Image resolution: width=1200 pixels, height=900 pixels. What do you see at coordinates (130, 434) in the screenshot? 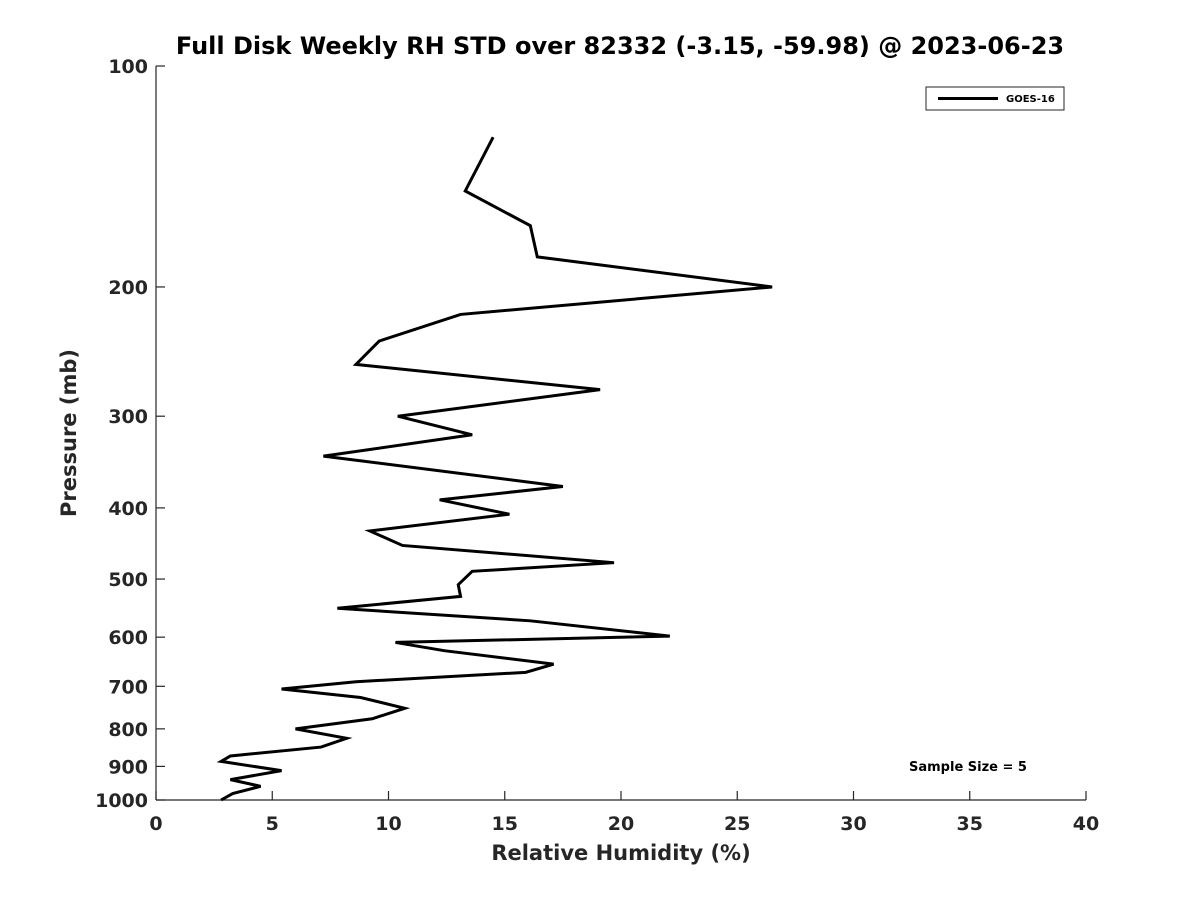
I see `y-ticks: 100 200 300 400 500 600 700 800 900 1000` at bounding box center [130, 434].